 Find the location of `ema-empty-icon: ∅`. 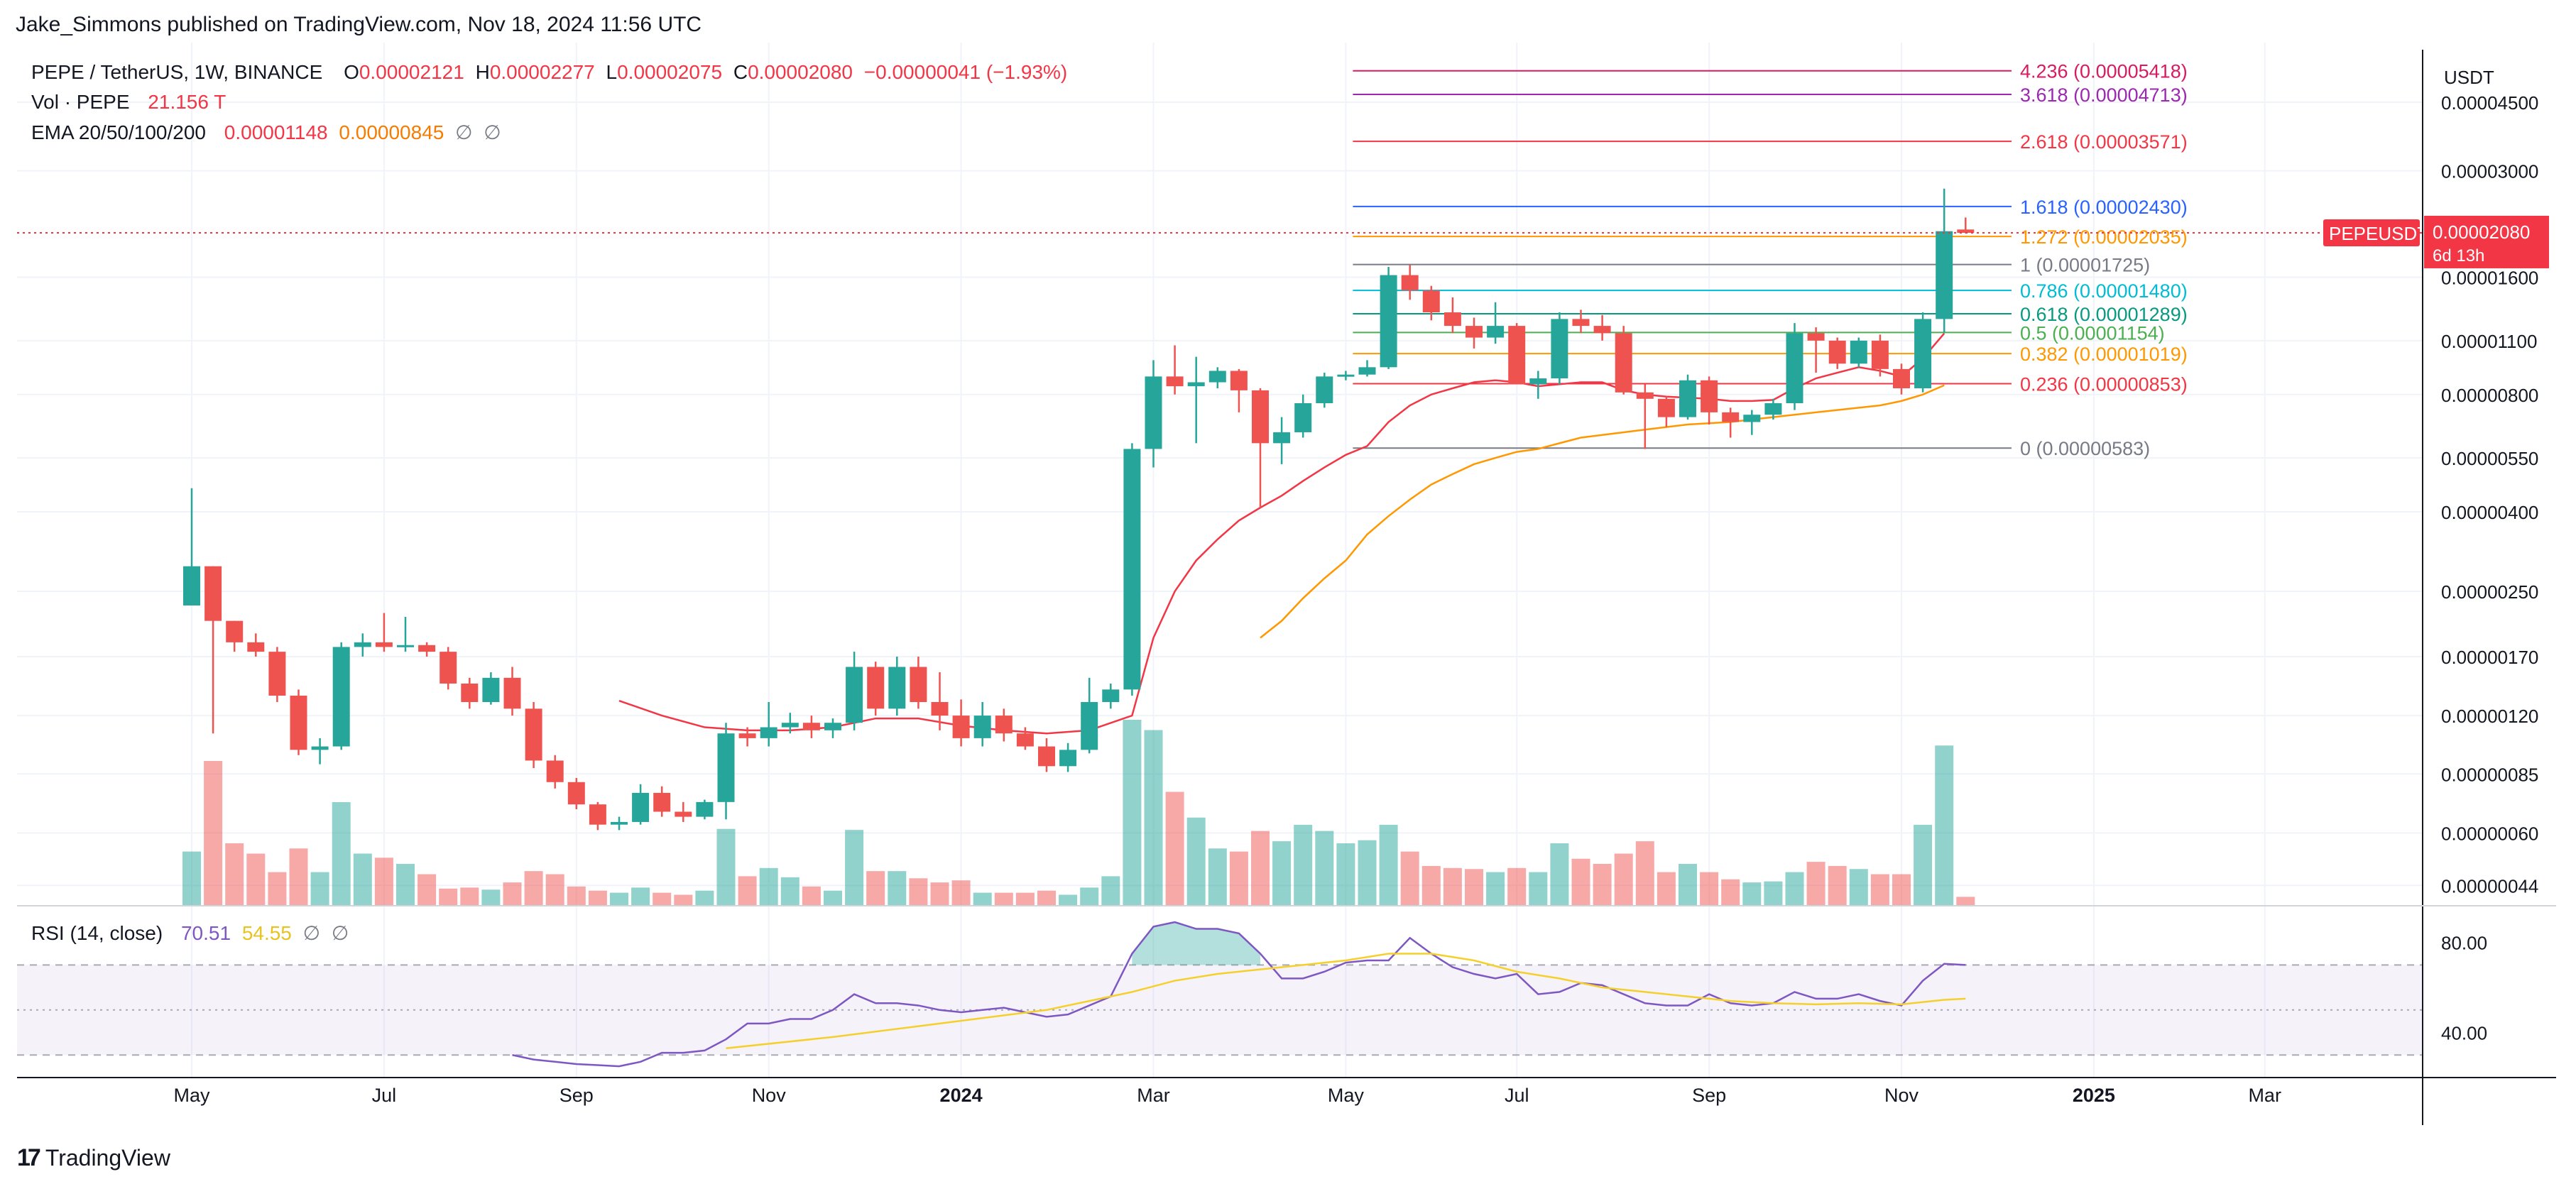

ema-empty-icon: ∅ is located at coordinates (464, 132).